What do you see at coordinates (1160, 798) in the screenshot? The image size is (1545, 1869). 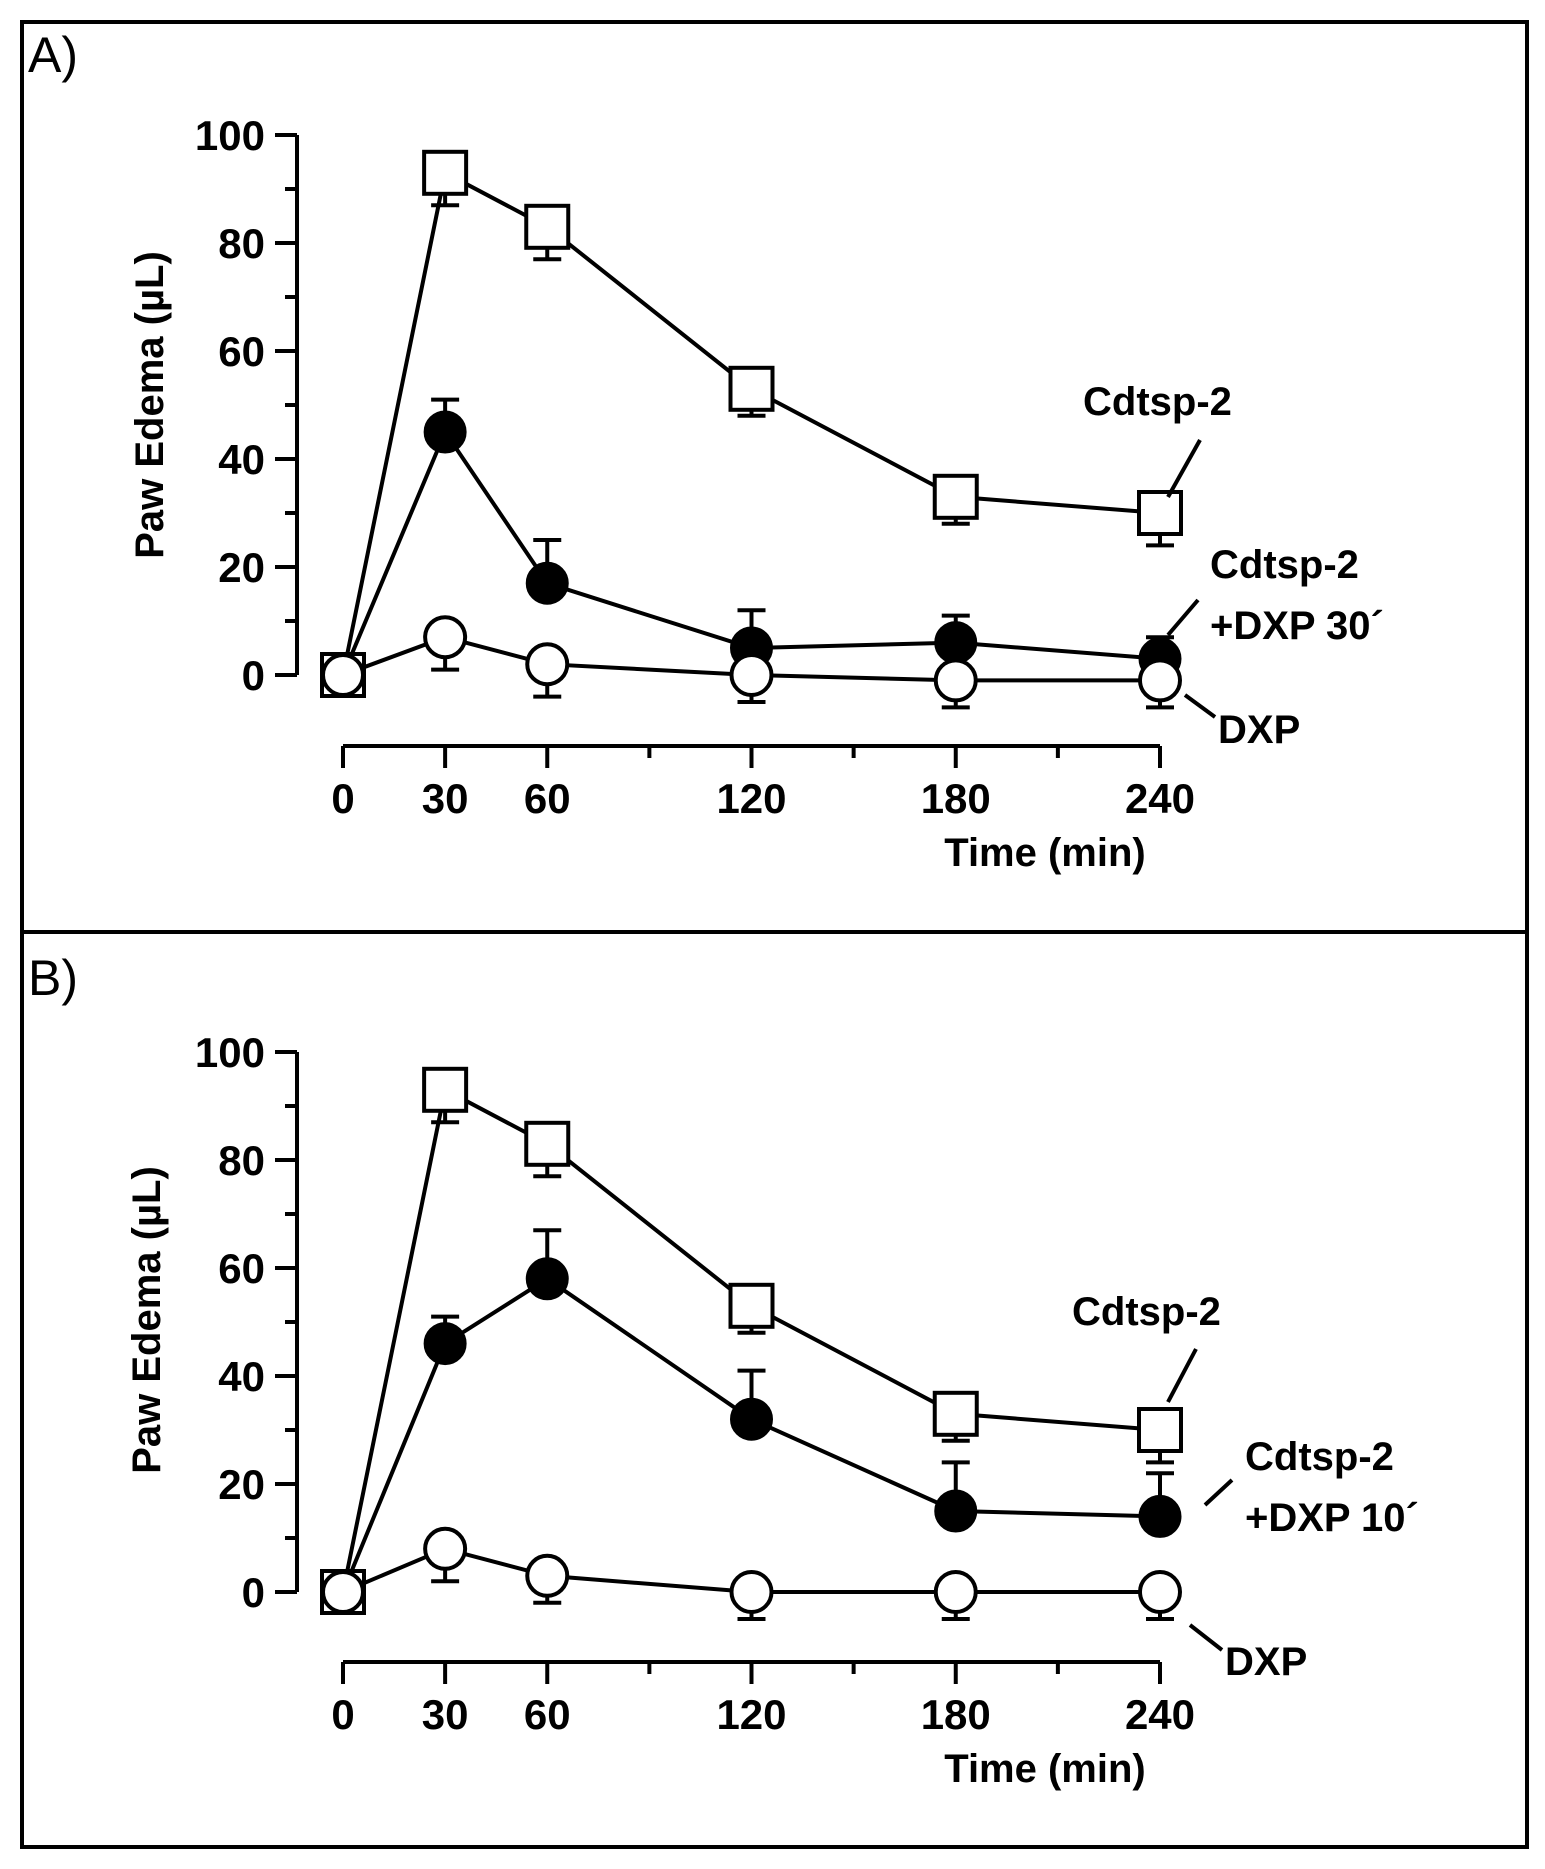 I see `panel-a-x-tick-label: 240` at bounding box center [1160, 798].